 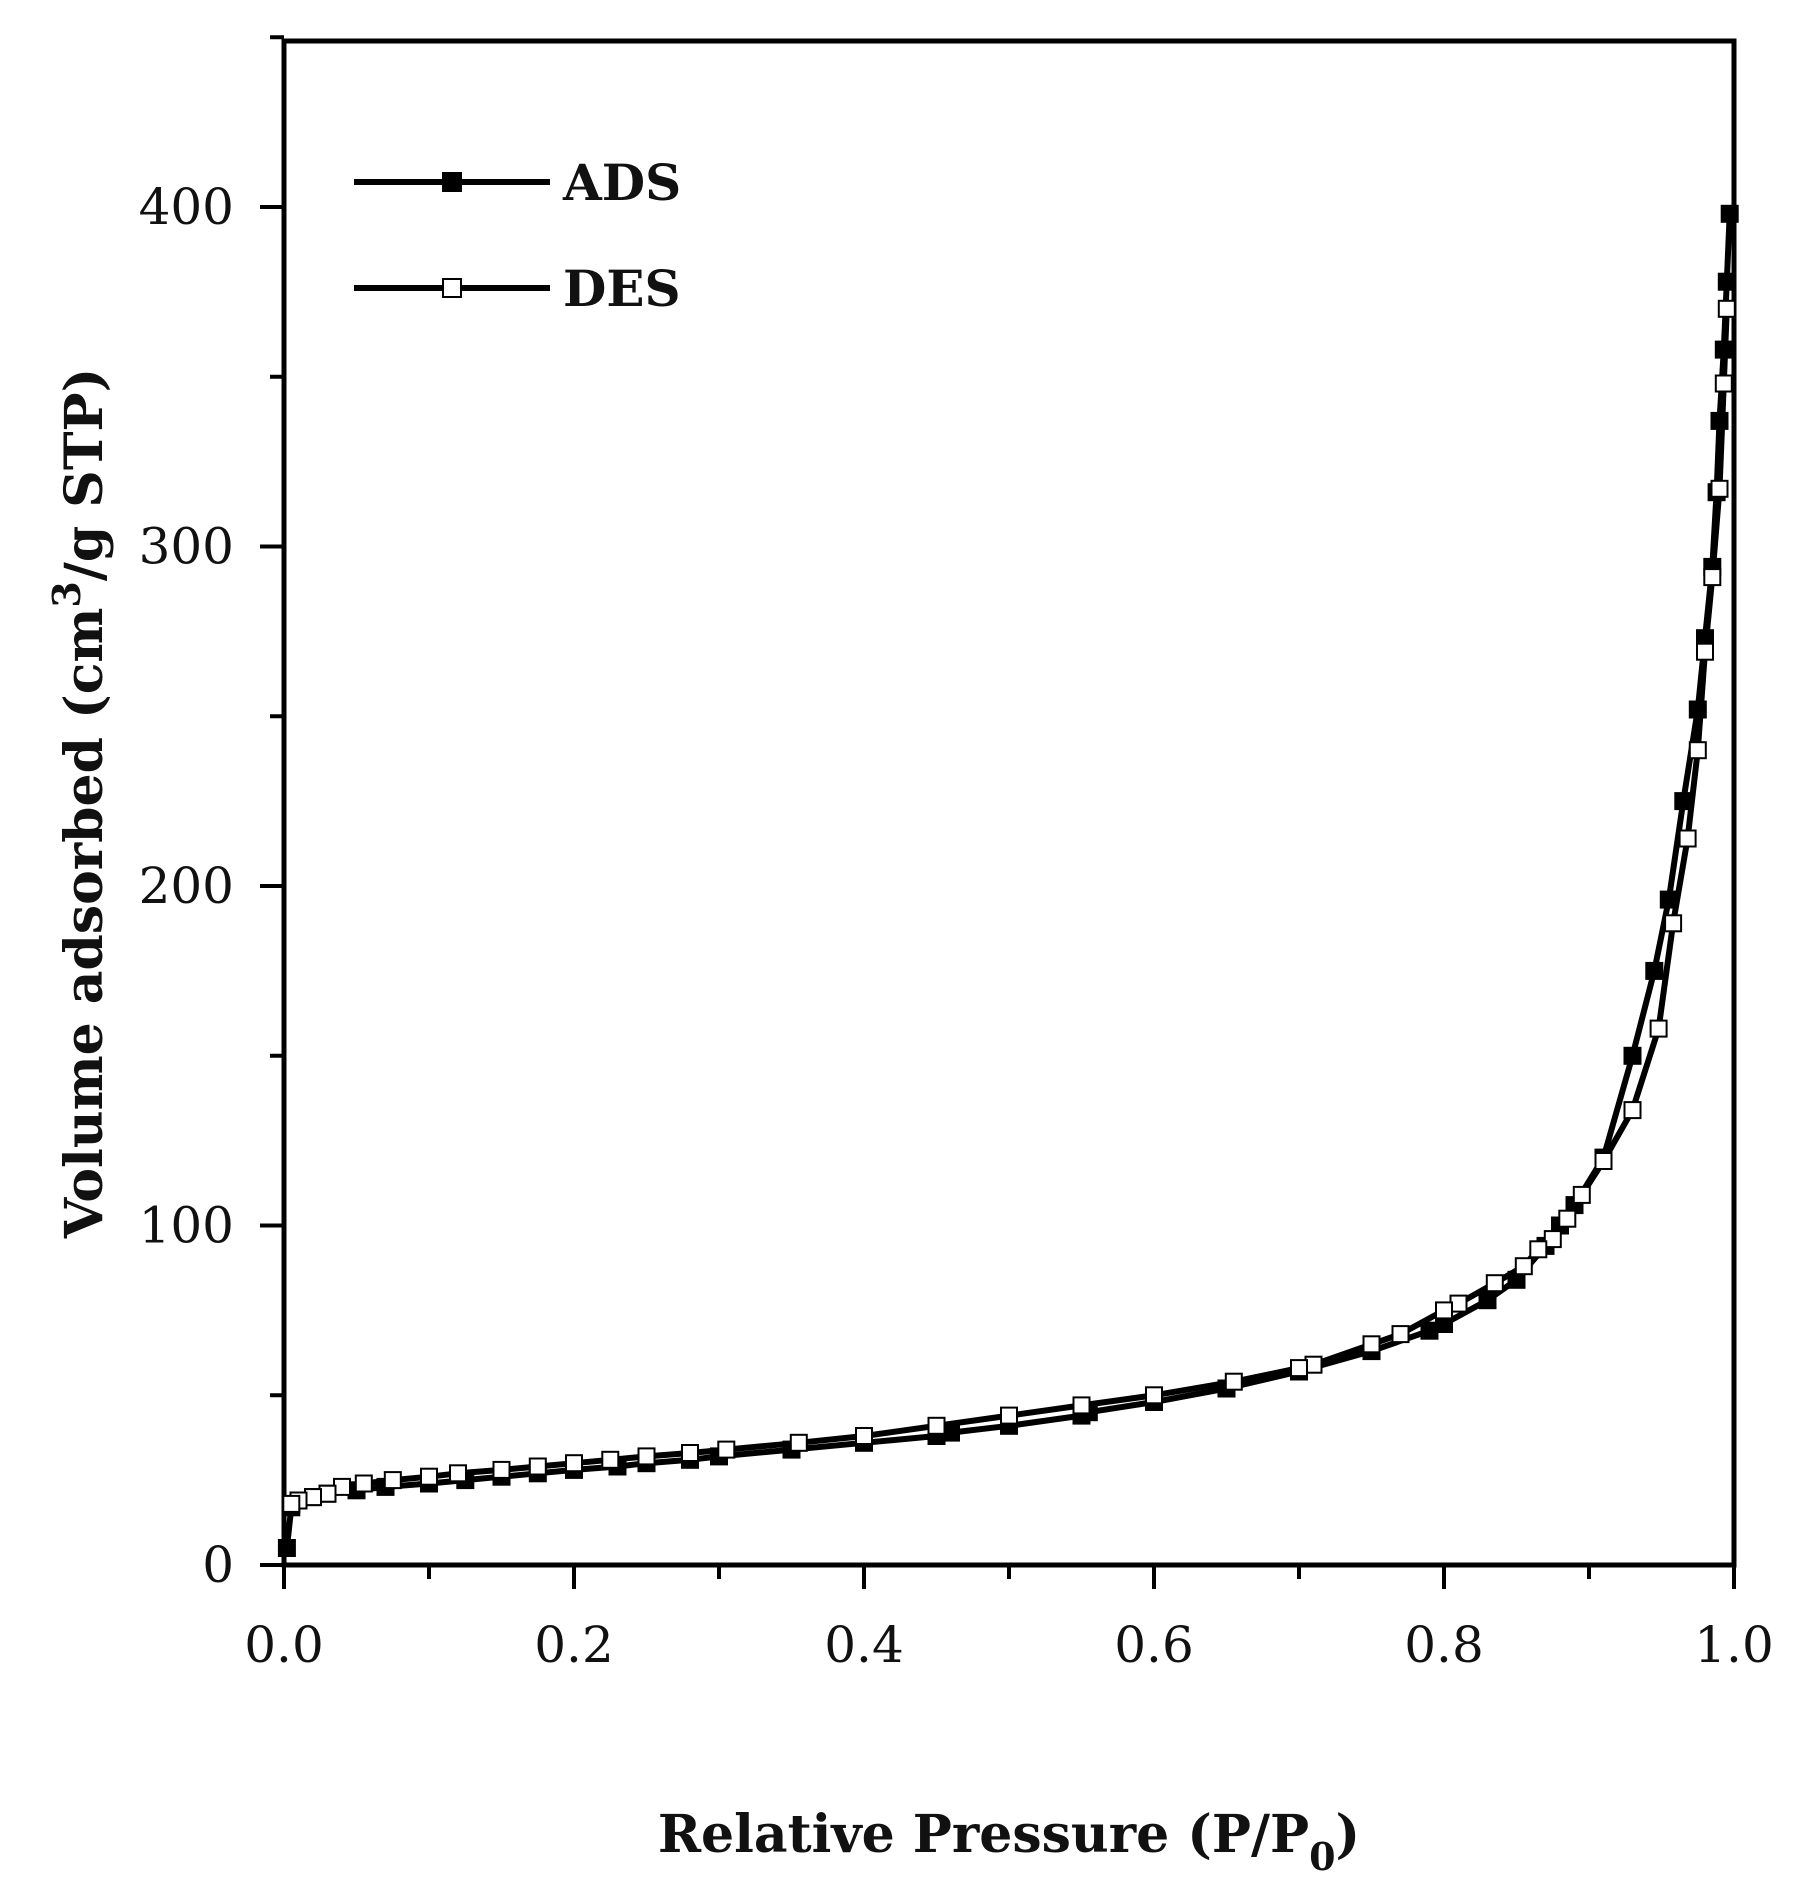 What do you see at coordinates (1348, 1834) in the screenshot?
I see `x-axis-title-end: )` at bounding box center [1348, 1834].